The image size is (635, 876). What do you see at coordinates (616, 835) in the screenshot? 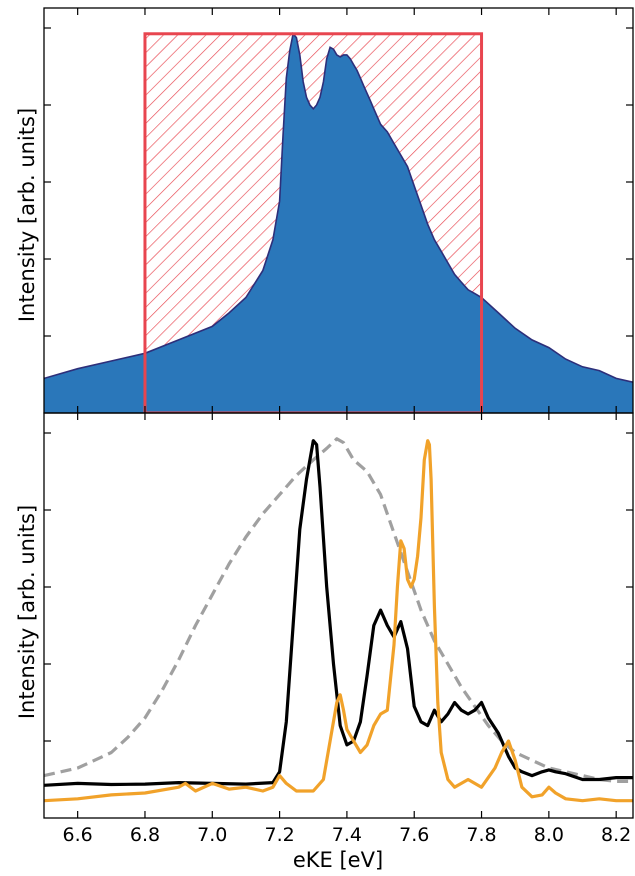
I see `x-tick-label: 8.2` at bounding box center [616, 835].